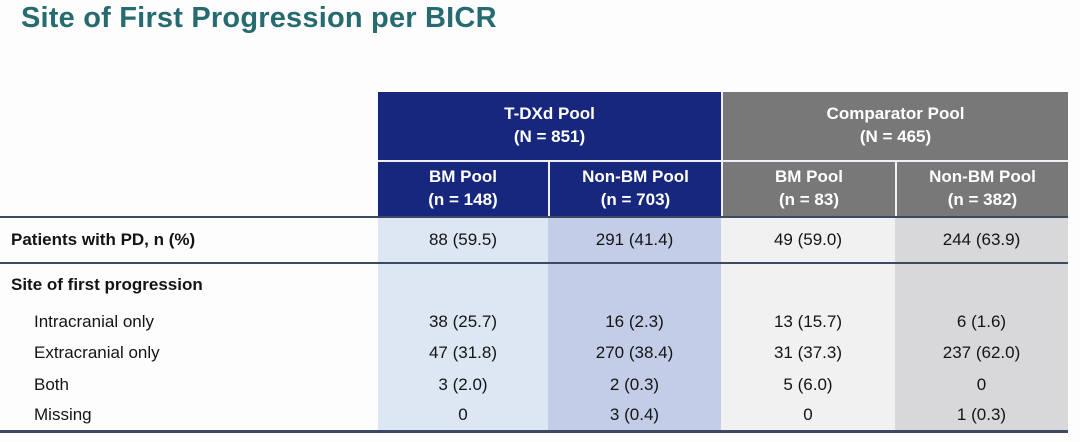 The width and height of the screenshot is (1080, 442). Describe the element at coordinates (463, 199) in the screenshot. I see `column-header-n: (n = 148)` at that location.